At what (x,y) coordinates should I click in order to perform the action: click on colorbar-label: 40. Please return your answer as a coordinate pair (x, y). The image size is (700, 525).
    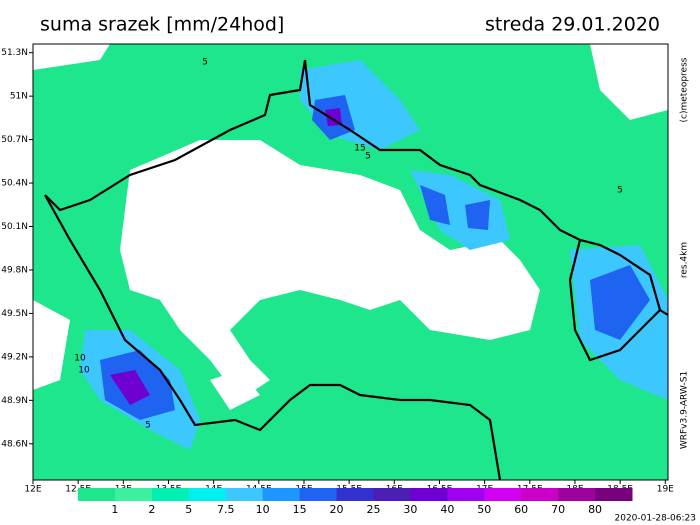
    Looking at the image, I should click on (447, 509).